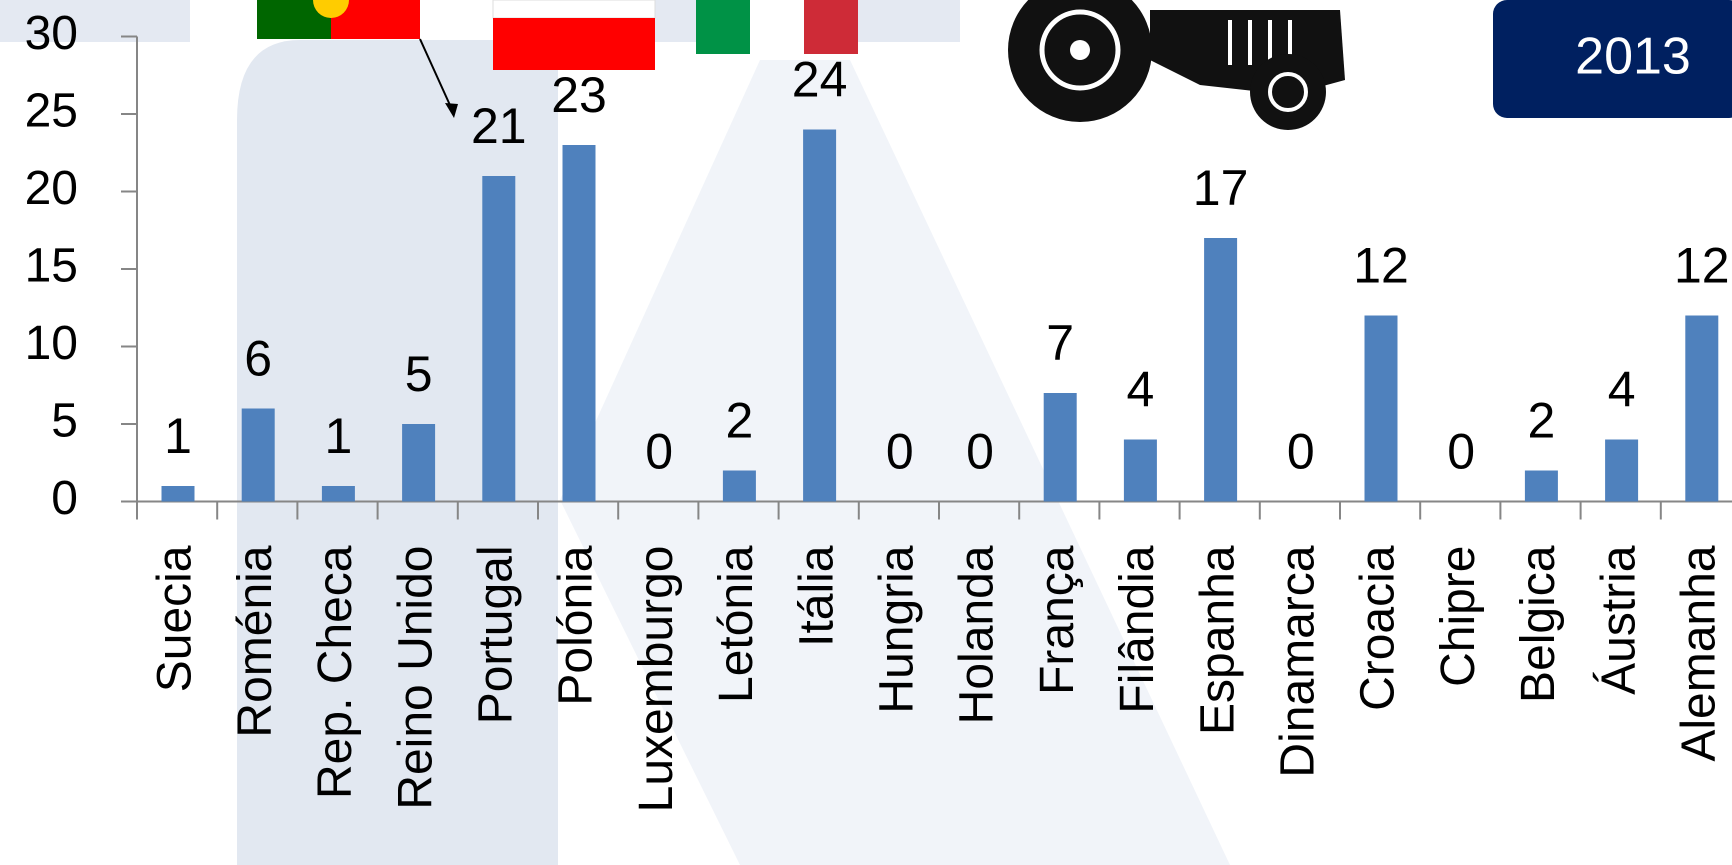 This screenshot has width=1732, height=865. I want to click on value-label: 6, so click(258, 359).